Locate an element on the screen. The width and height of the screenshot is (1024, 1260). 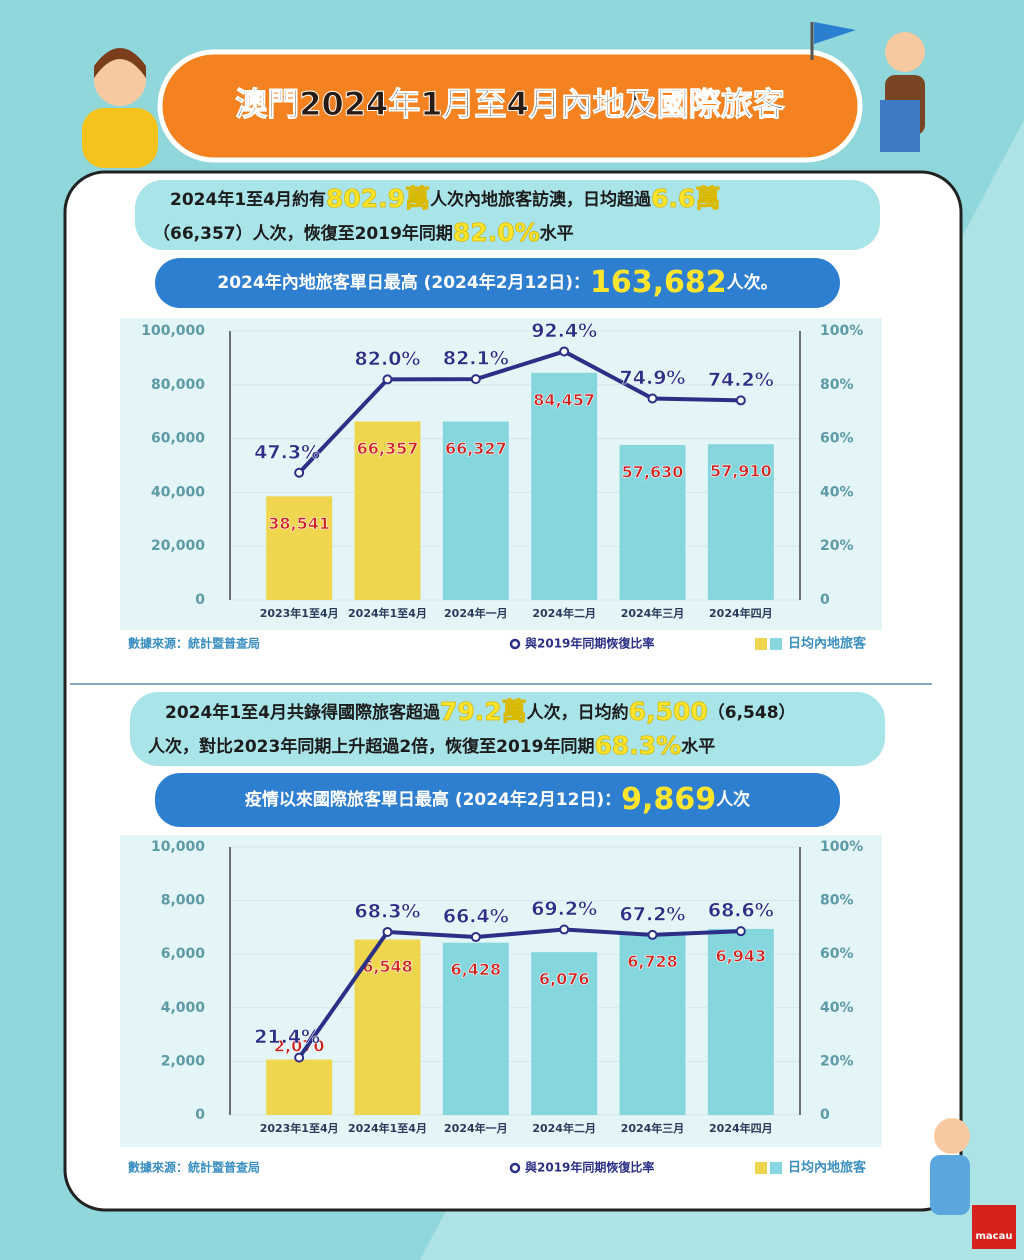
y-tick-label: 40,000 is located at coordinates (178, 492).